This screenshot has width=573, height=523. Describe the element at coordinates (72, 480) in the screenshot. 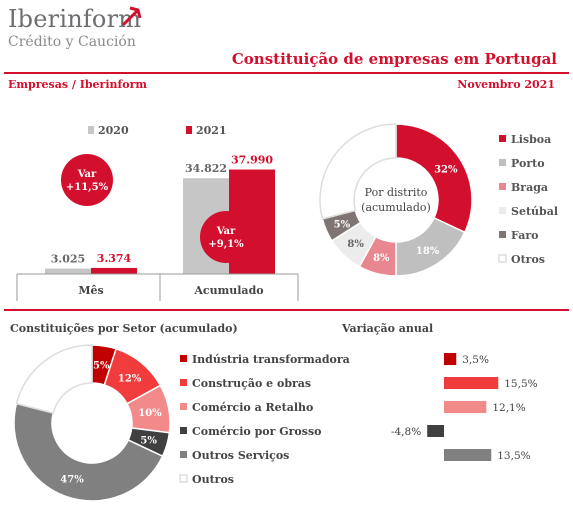

I see `pie-slice-label: 47%` at that location.